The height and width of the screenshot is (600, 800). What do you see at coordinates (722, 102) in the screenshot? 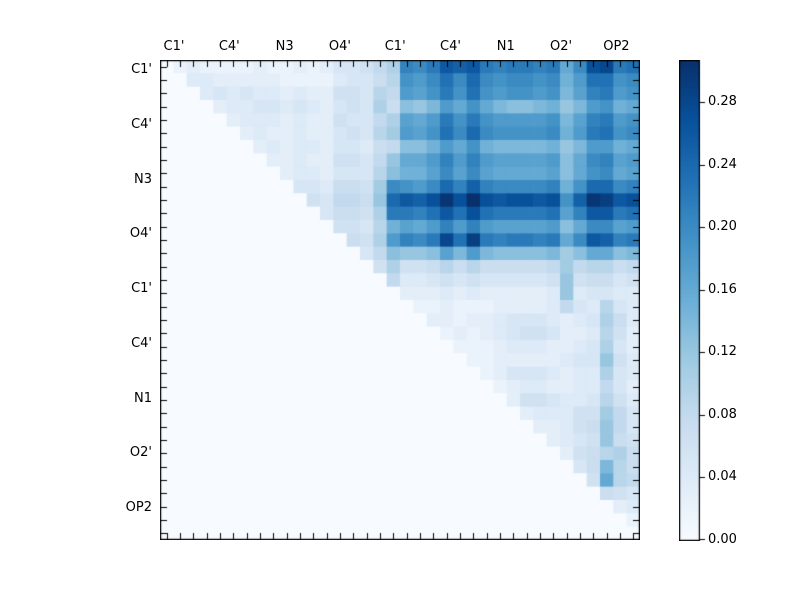
I see `colorbar-tick-label: 0.28` at bounding box center [722, 102].